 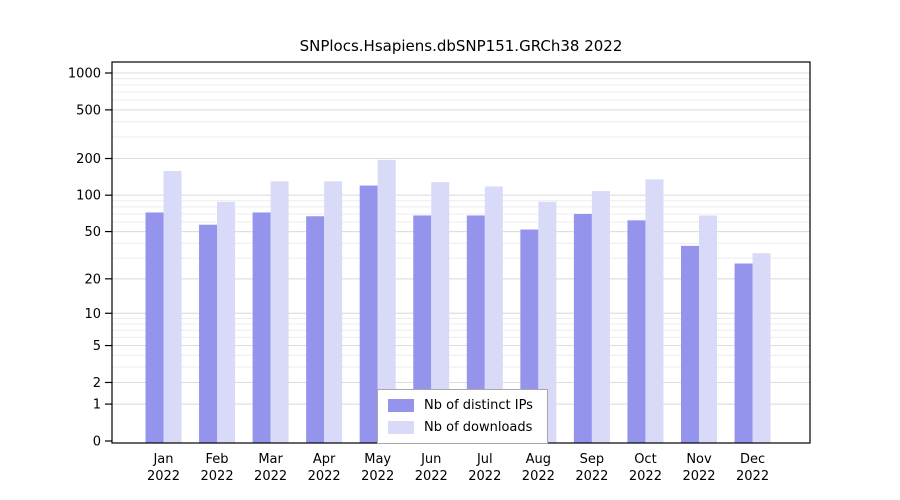 I want to click on x-tick-label-month: Feb, so click(x=217, y=459).